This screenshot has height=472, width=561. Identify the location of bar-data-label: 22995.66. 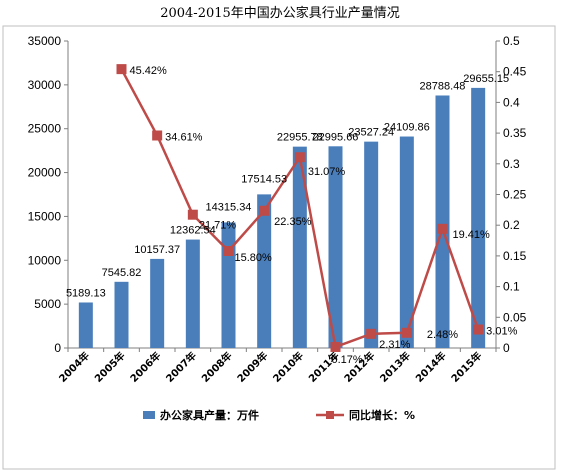
(336, 137).